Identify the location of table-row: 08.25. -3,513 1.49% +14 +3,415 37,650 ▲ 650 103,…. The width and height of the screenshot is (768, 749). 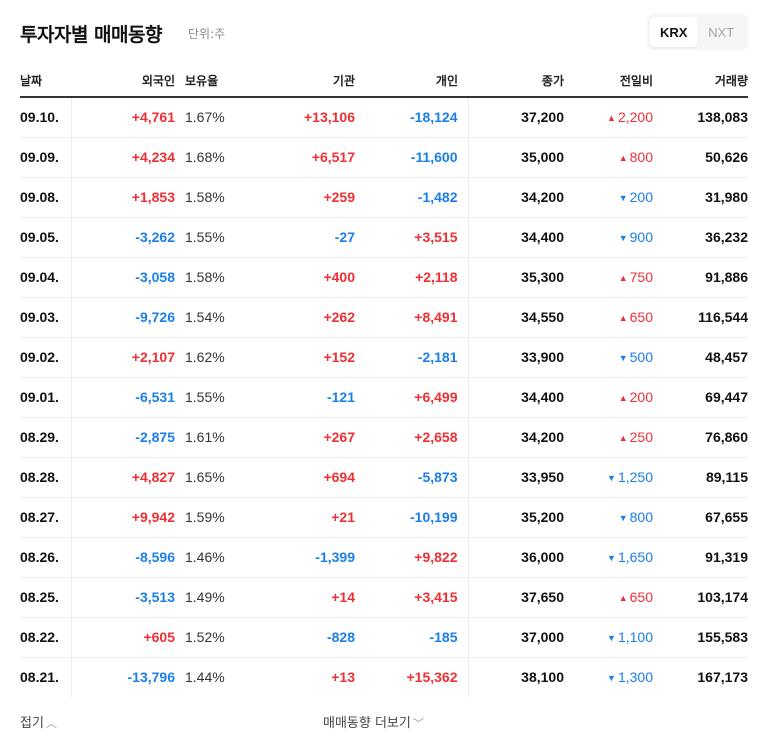
(384, 597).